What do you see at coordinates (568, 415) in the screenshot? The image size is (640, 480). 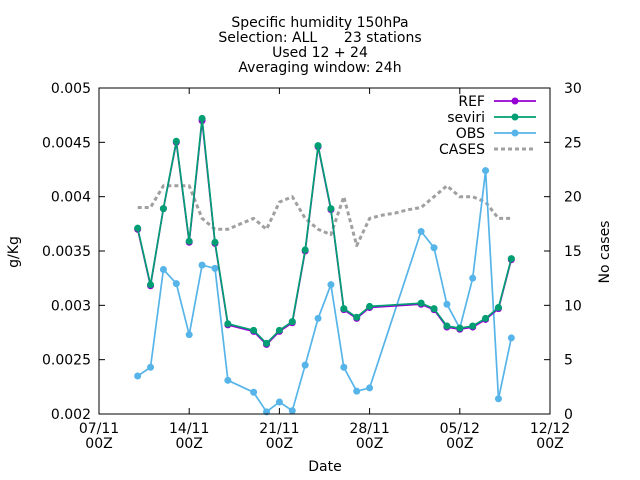 I see `y2-tick-label: 0` at bounding box center [568, 415].